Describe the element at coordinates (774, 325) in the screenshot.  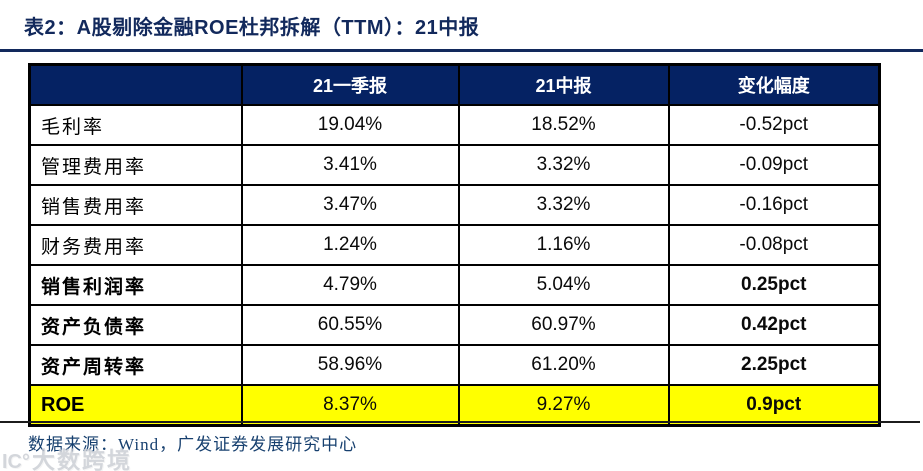
I see `change-value: 0.42pct` at that location.